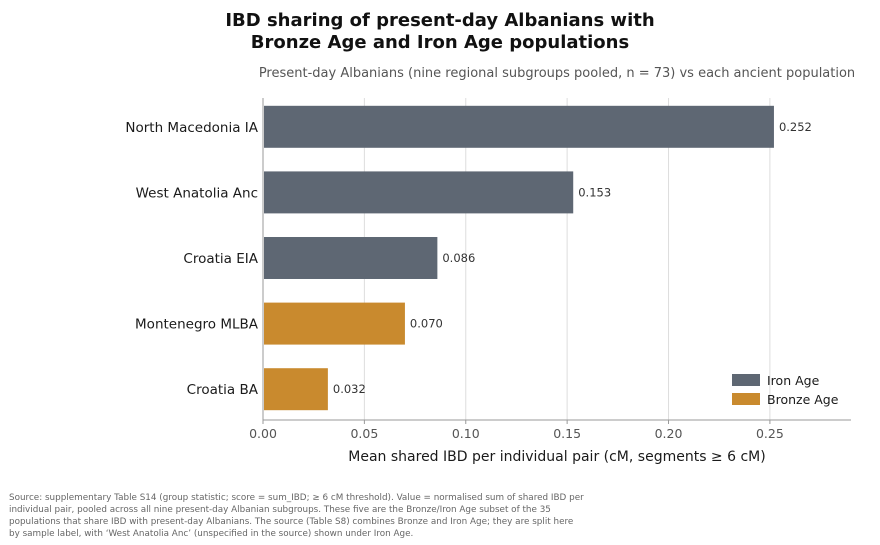  I want to click on bar-value-label: 0.032, so click(349, 389).